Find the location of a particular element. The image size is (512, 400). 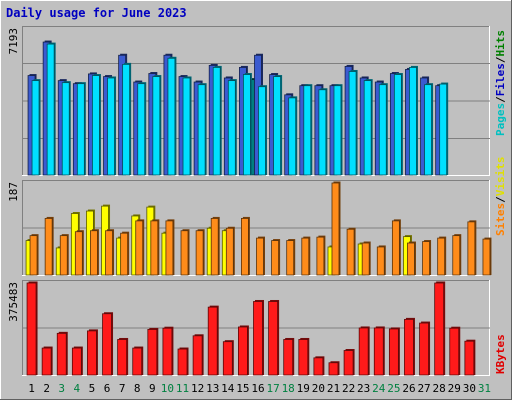

x-tick-label-day-1: 1 is located at coordinates (31, 388).